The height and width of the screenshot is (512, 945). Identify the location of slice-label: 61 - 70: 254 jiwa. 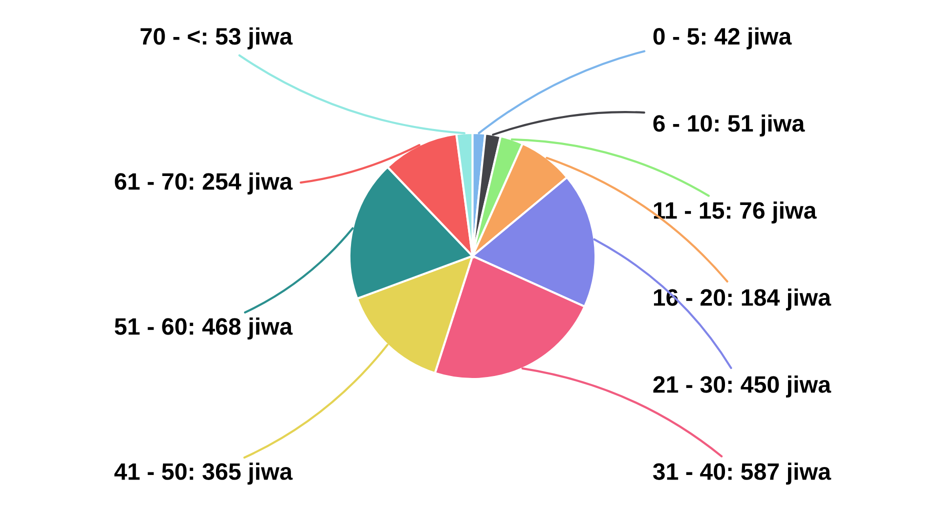
(203, 183).